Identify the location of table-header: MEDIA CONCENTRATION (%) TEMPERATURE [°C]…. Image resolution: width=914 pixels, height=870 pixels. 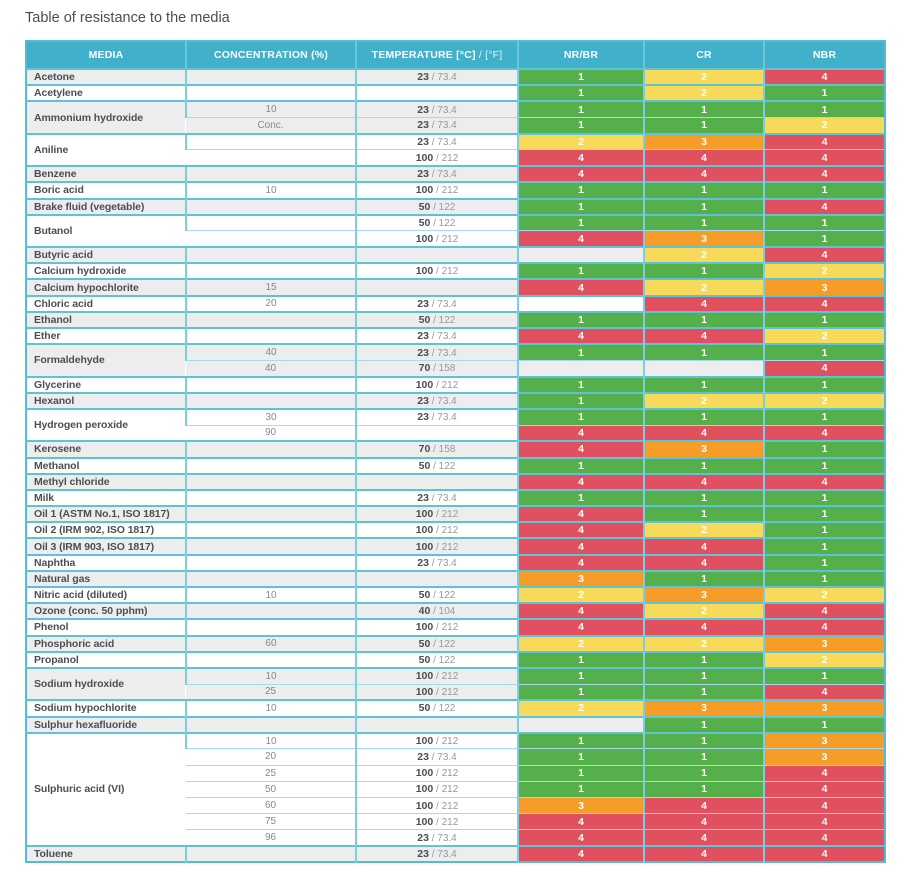
(455, 55).